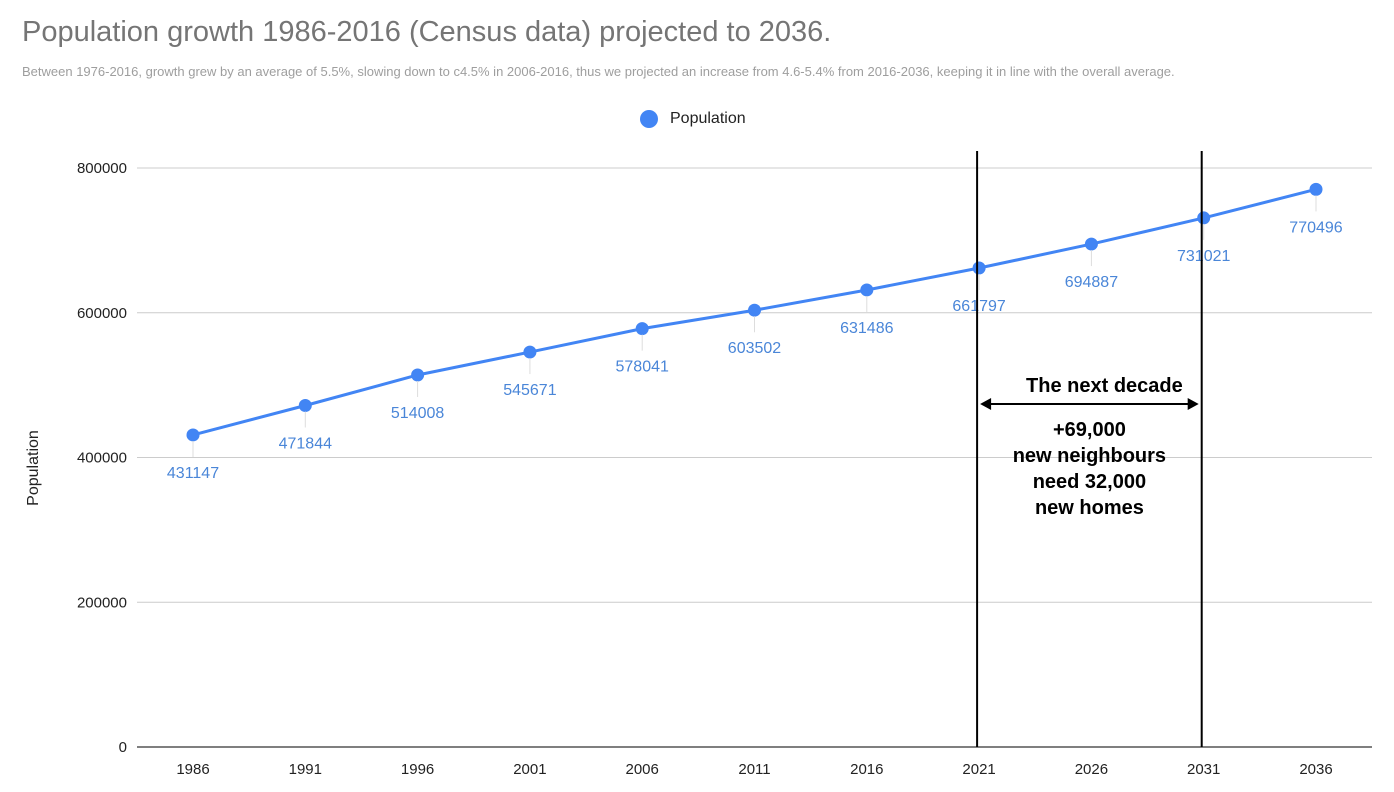 This screenshot has height=792, width=1394. I want to click on x-tick-label: 2031, so click(1203, 769).